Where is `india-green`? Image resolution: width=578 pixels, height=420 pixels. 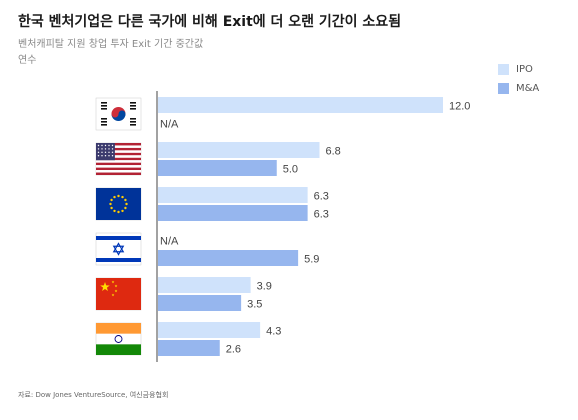
india-green is located at coordinates (118, 349).